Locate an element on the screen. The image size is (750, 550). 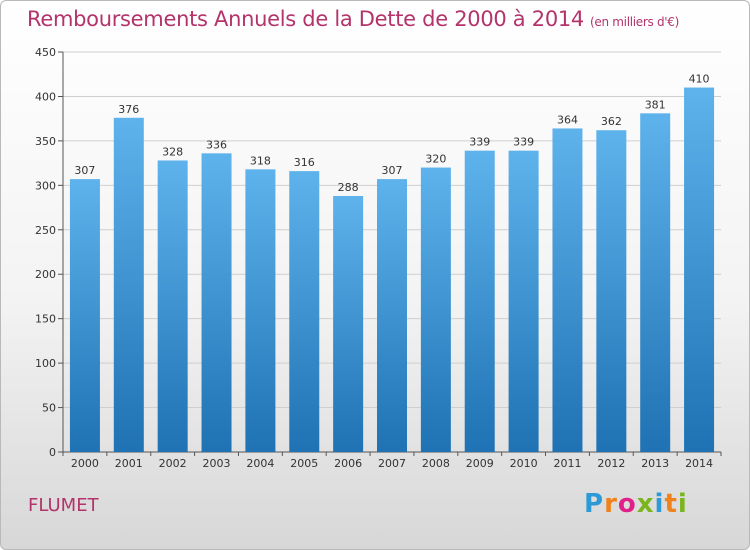
x-tick-label: 2012 is located at coordinates (611, 463).